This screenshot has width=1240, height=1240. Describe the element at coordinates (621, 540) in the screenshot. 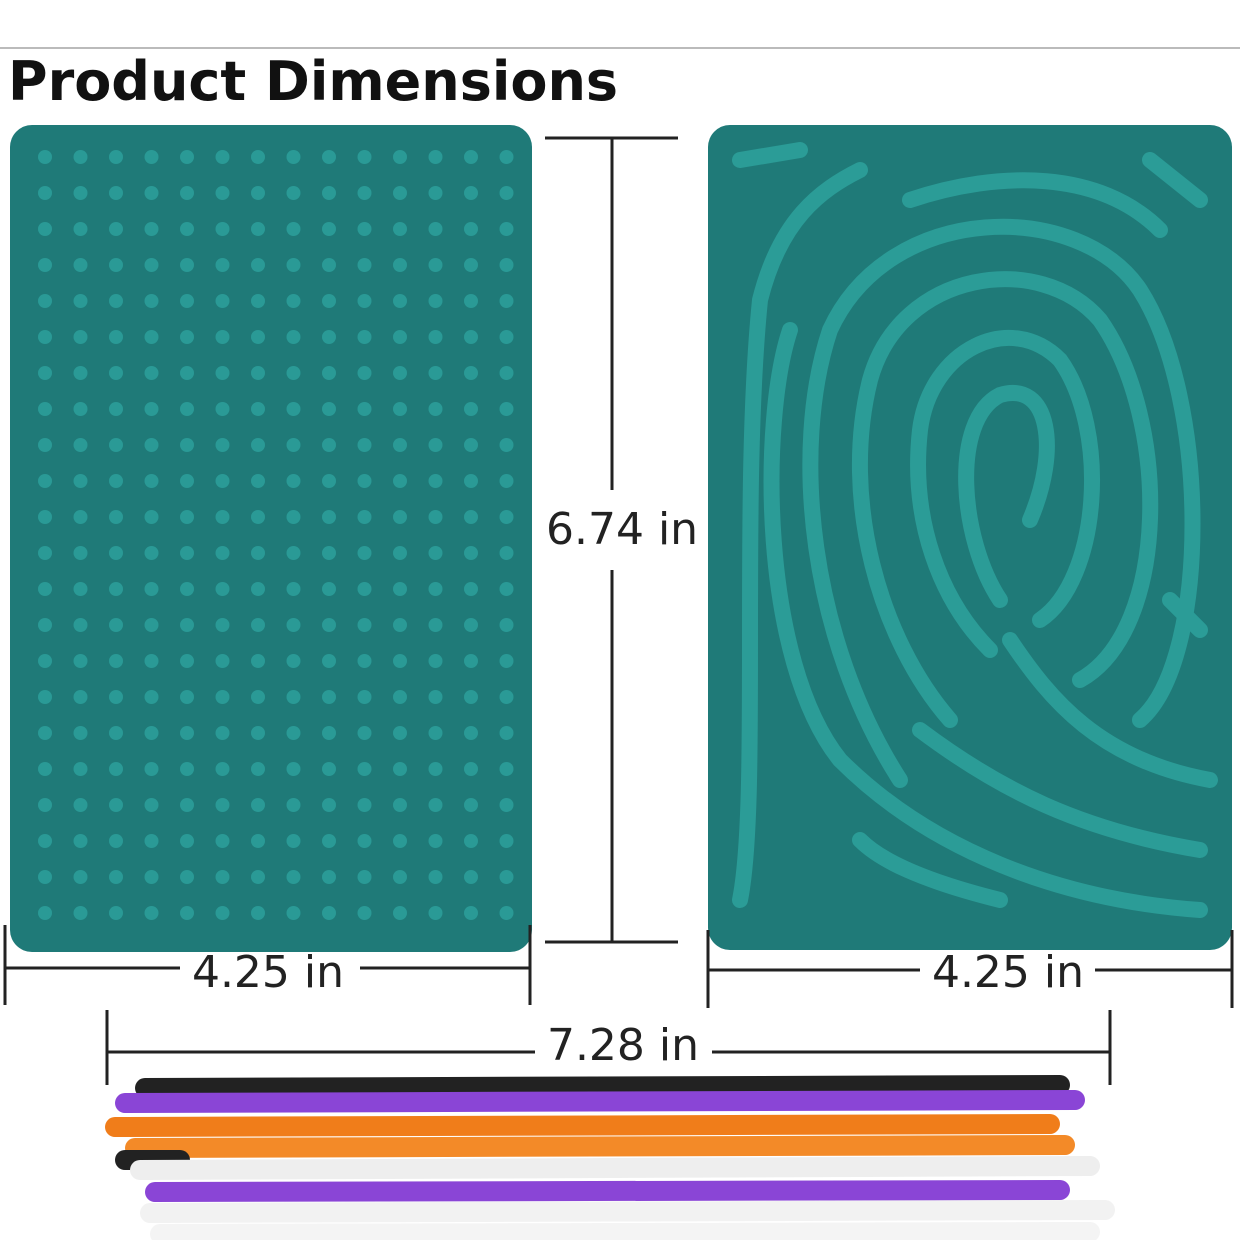

I see `height-dimension: 6.74 in` at that location.